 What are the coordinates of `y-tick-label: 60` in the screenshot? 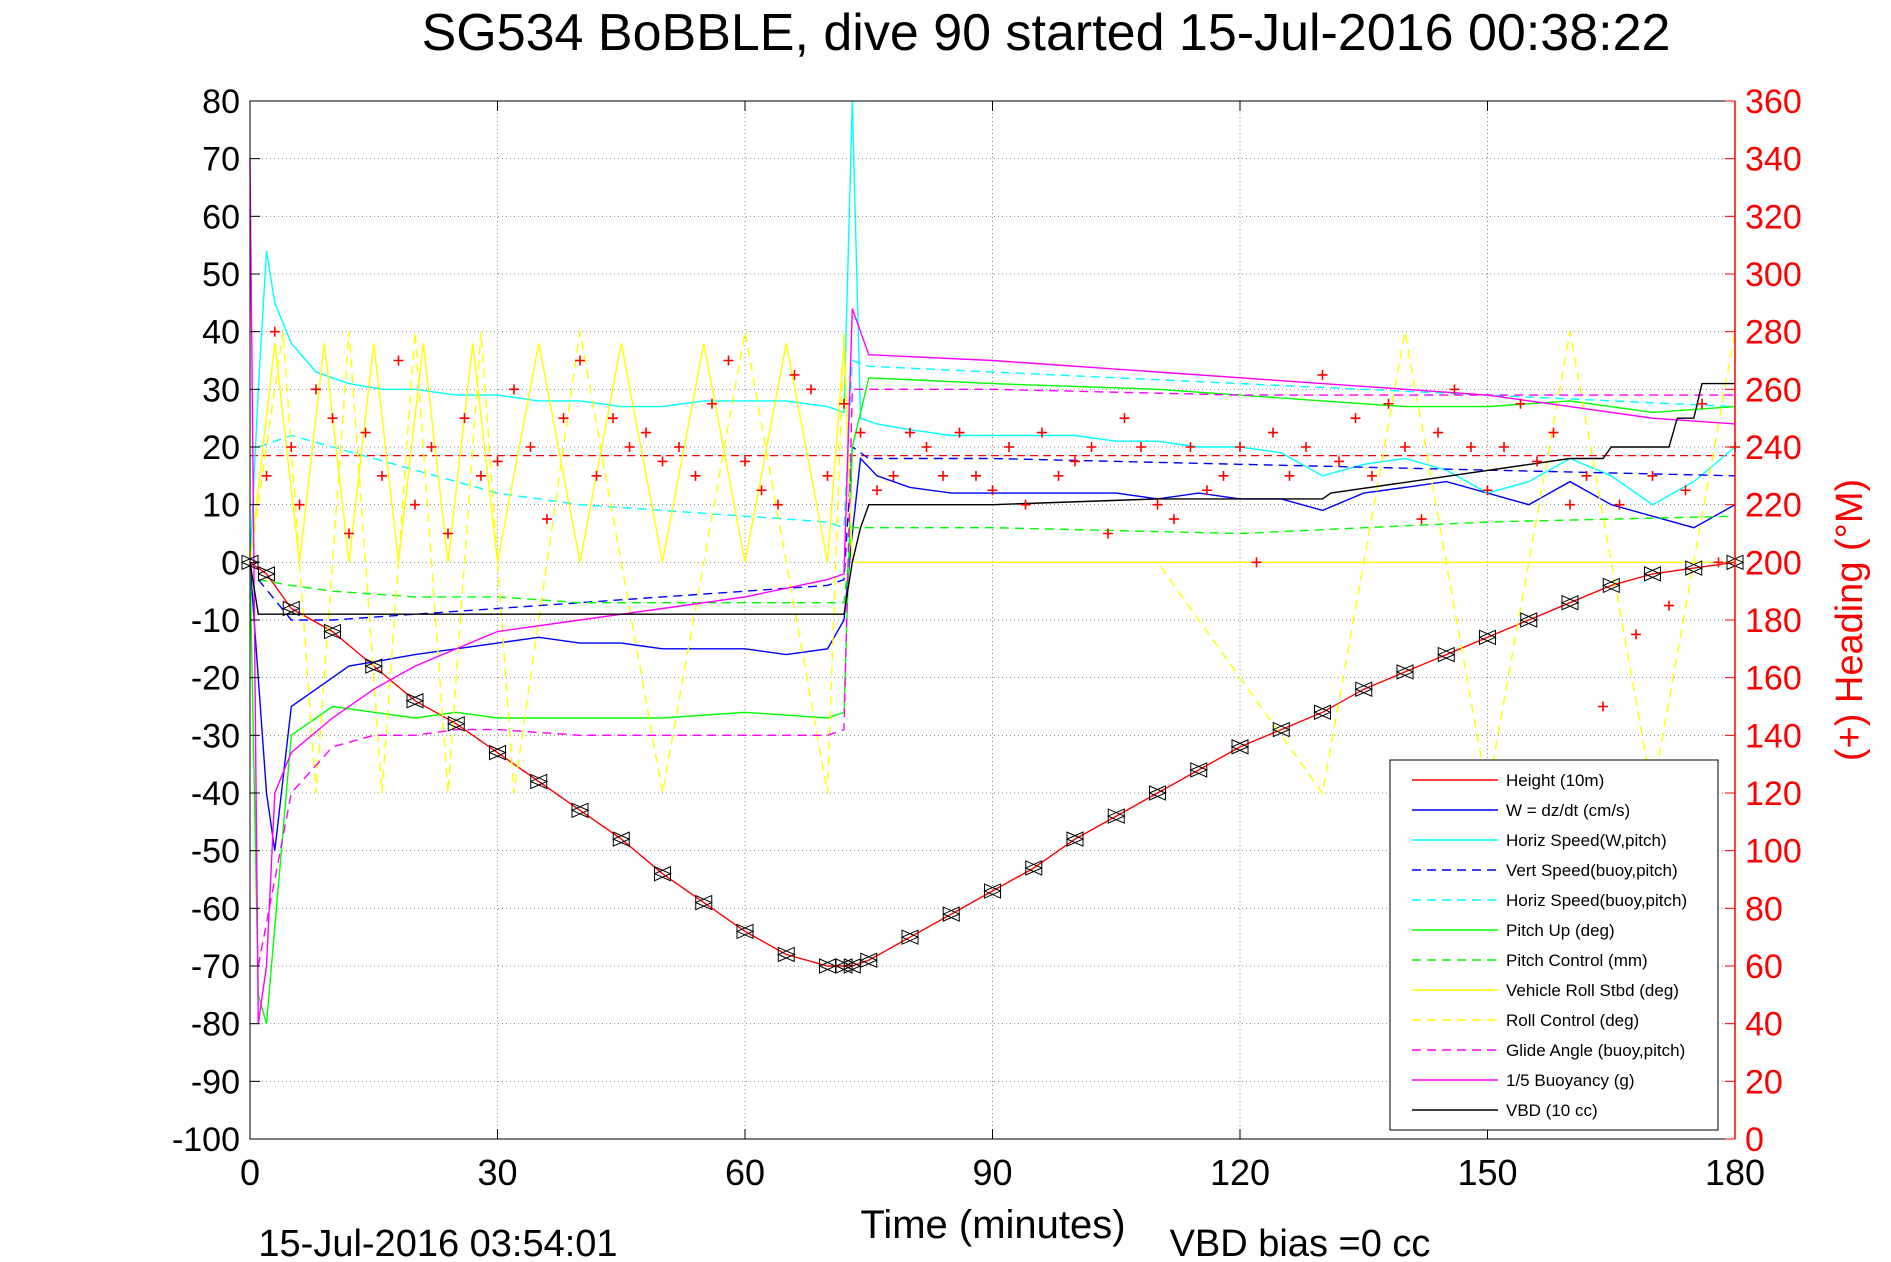 It's located at (221, 217).